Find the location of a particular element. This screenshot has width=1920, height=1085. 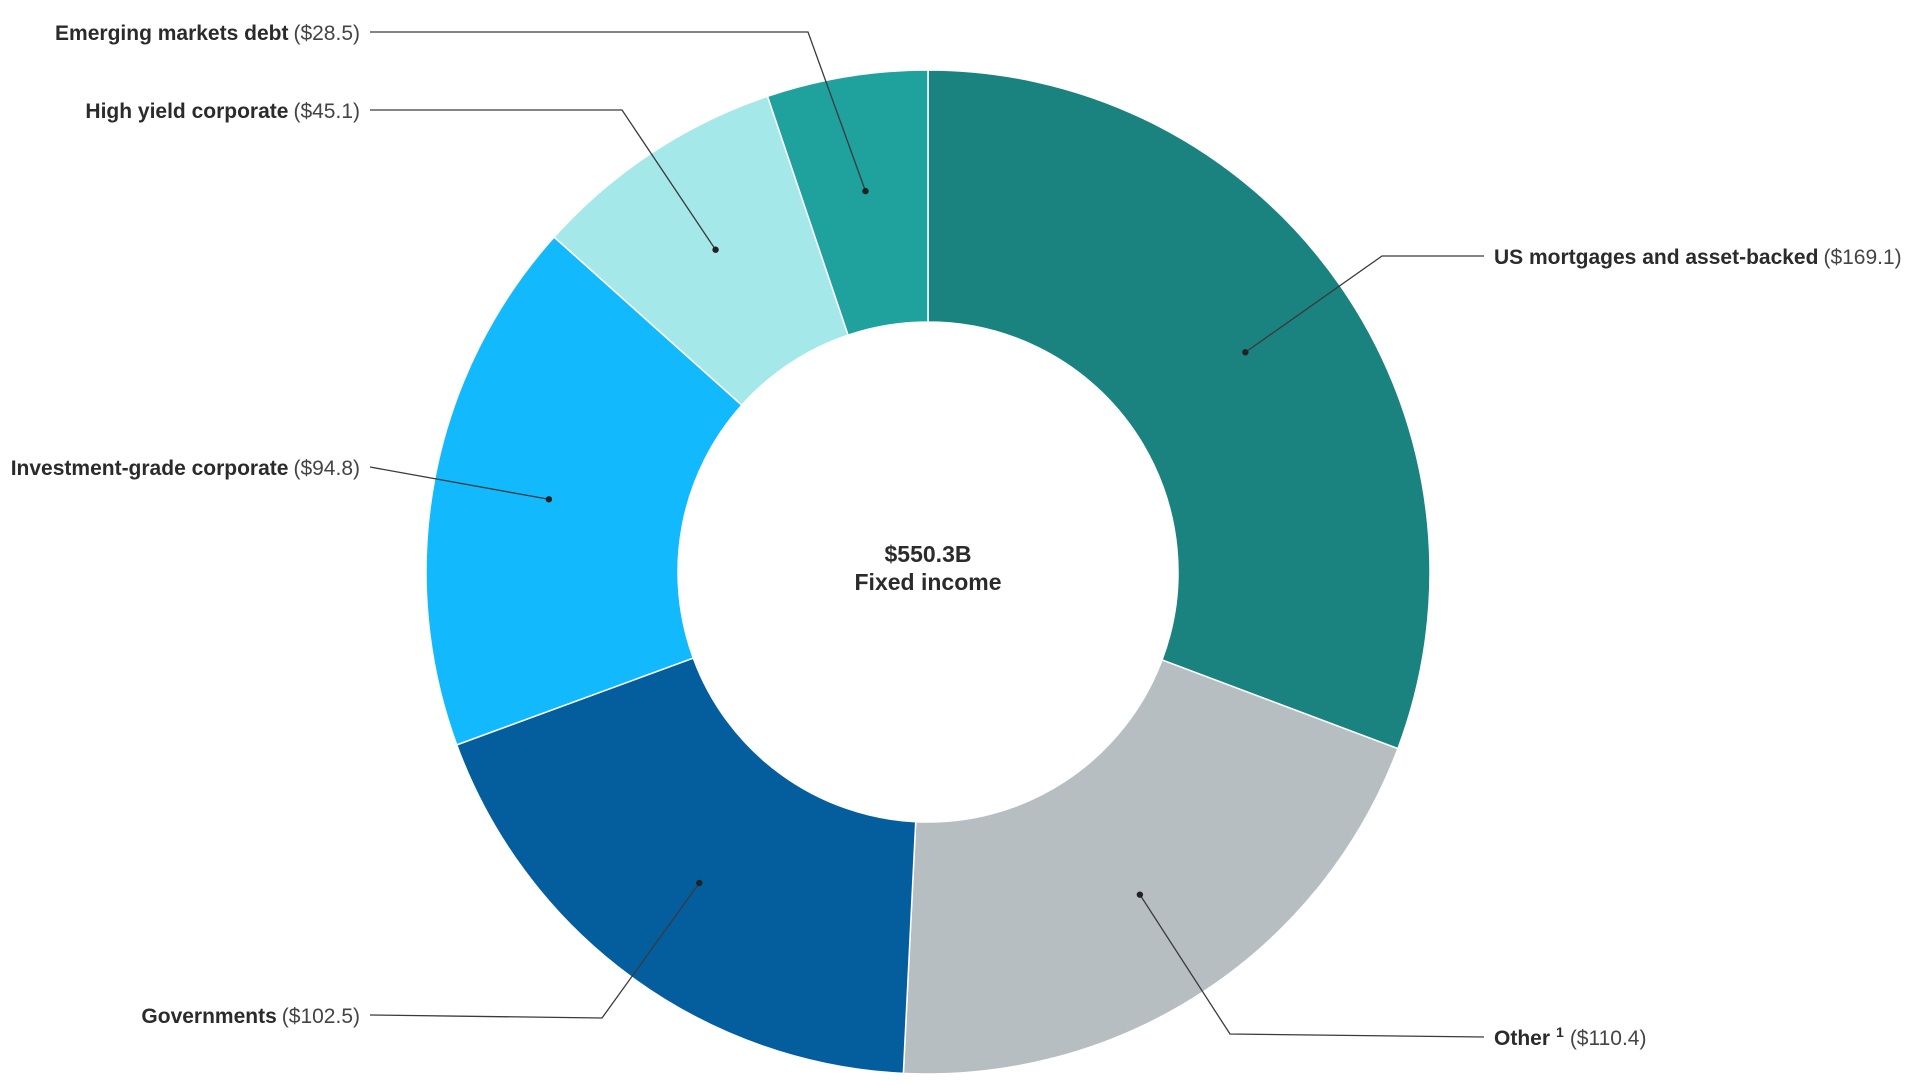

label-name: US mortgages and asset-backed is located at coordinates (1656, 257).